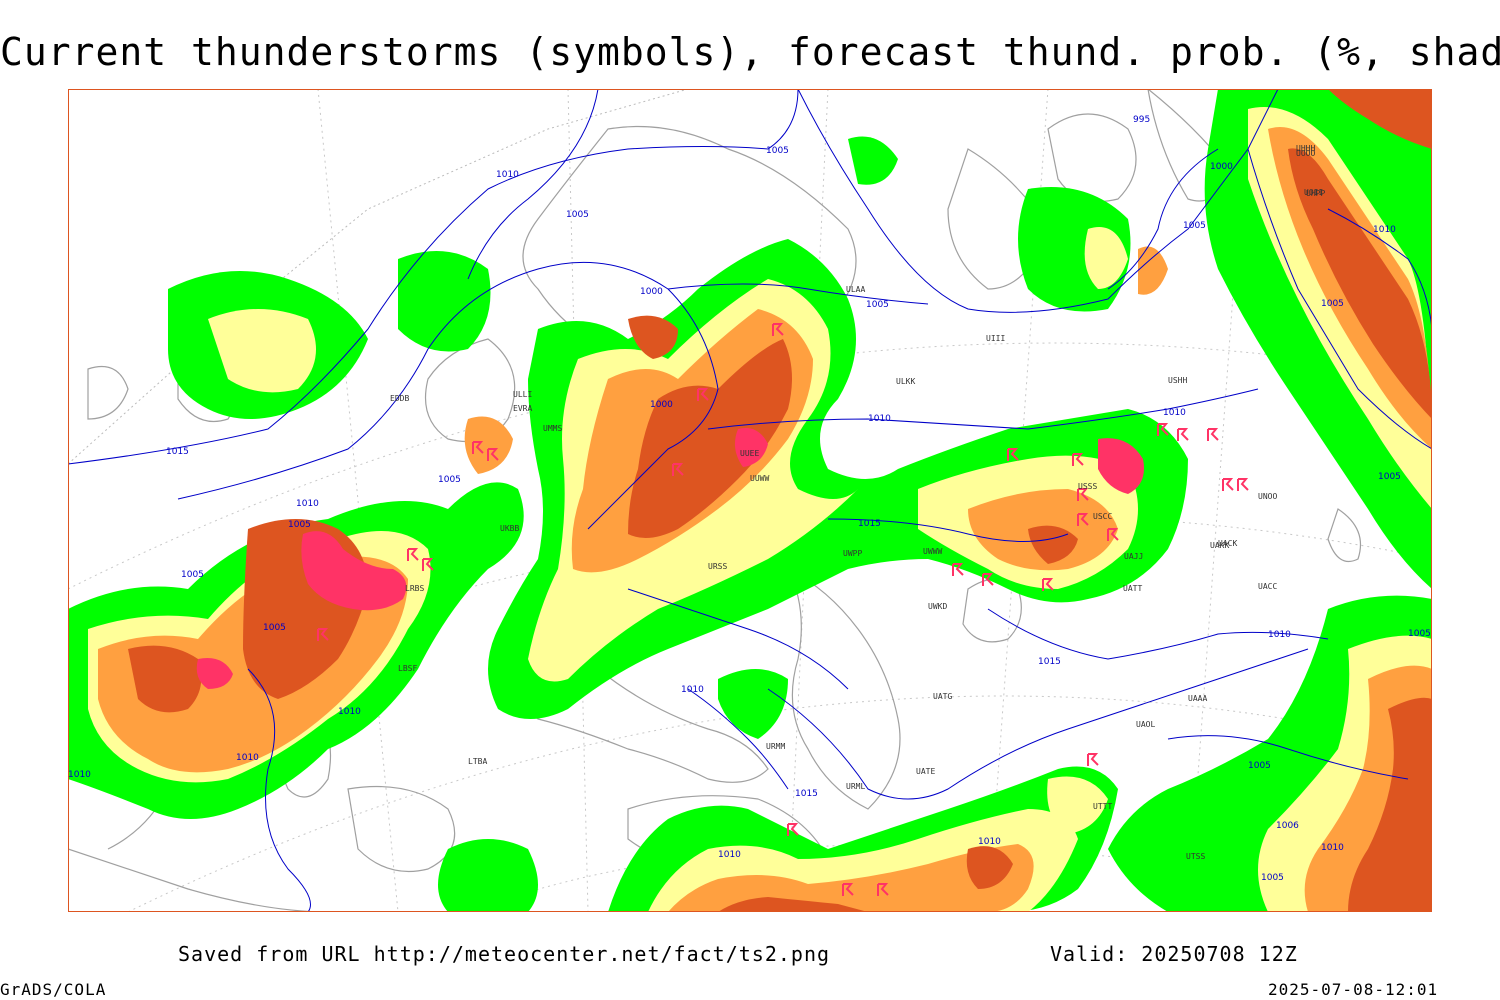 This screenshot has height=1000, width=1500. I want to click on isobar-label-1005j: 1005, so click(1389, 477).